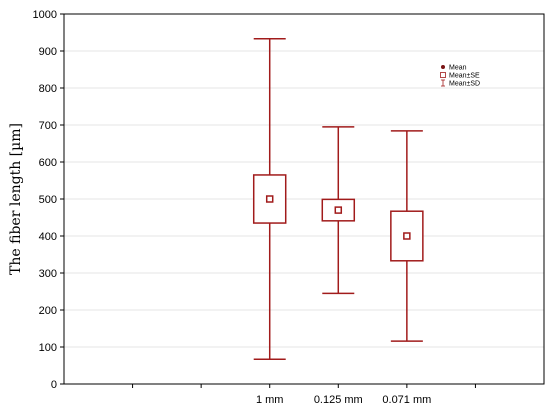 The width and height of the screenshot is (550, 410). I want to click on y-axis: 0 100 200 300 400 500 600 700 800 900 1000, so click(48, 200).